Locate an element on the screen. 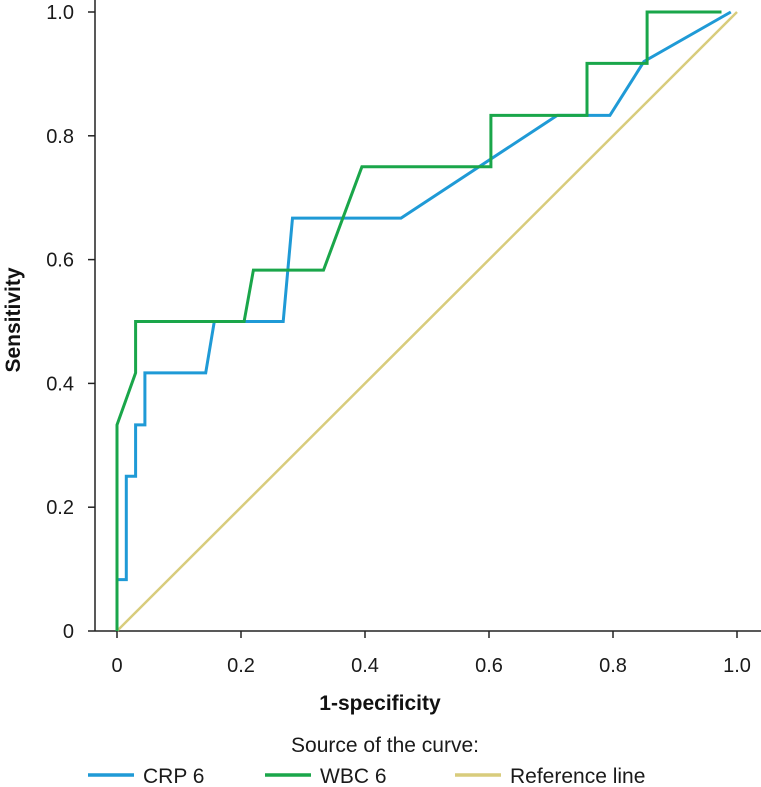 The image size is (761, 787). legend-items: CRP 6 WBC 6 Reference line is located at coordinates (366, 776).